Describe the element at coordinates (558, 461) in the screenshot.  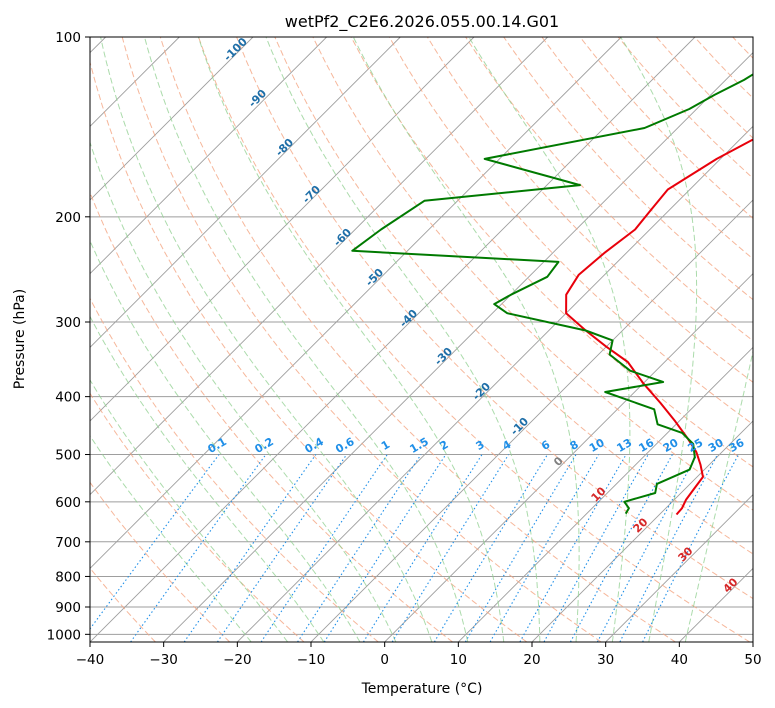
I see `adiabat-label: 0` at that location.